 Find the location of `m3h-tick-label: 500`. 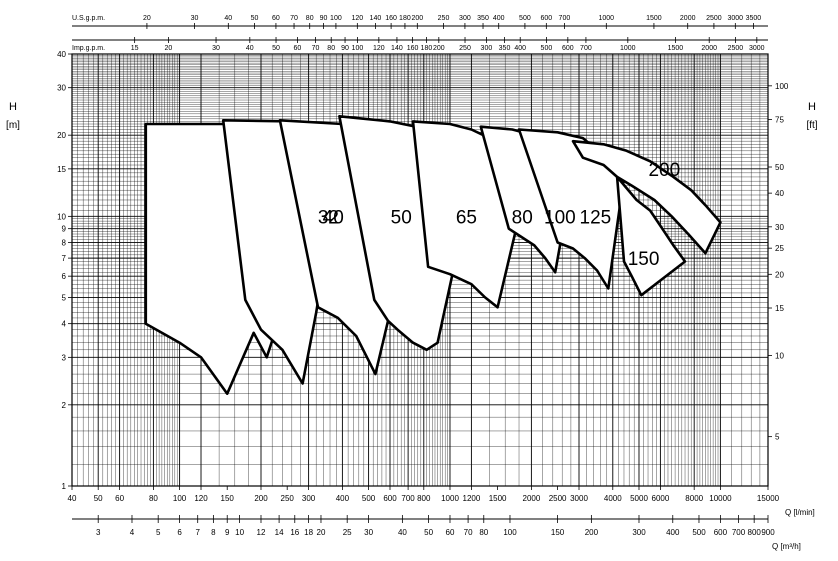

m3h-tick-label: 500 is located at coordinates (699, 532).